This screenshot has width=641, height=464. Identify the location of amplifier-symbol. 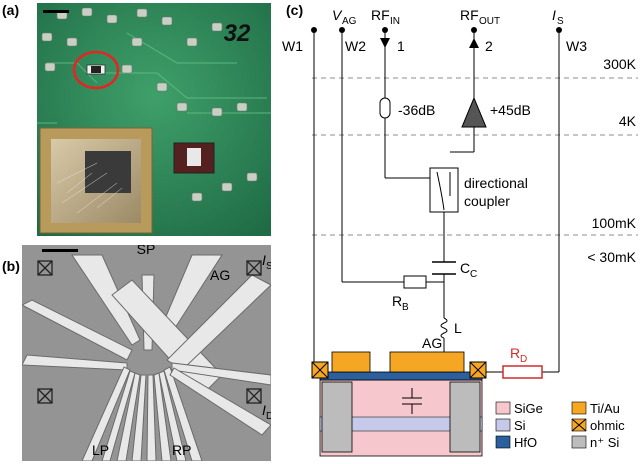
(474, 112).